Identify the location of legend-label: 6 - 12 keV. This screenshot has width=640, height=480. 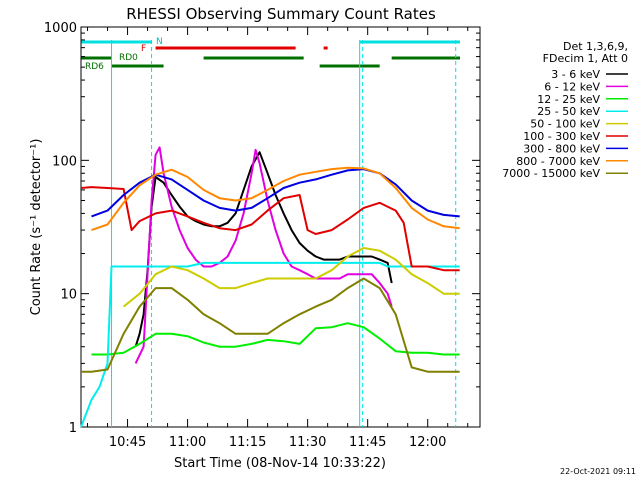
(572, 86).